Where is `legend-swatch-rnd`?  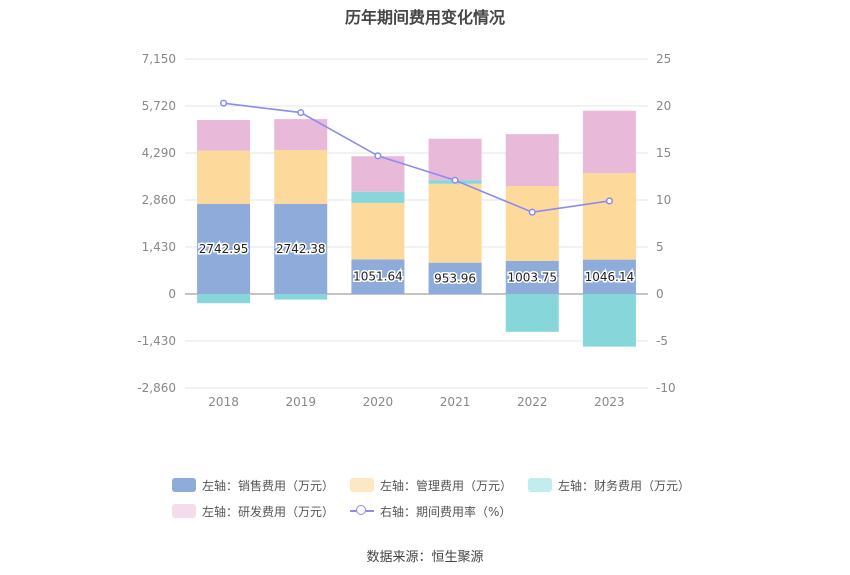 legend-swatch-rnd is located at coordinates (184, 511).